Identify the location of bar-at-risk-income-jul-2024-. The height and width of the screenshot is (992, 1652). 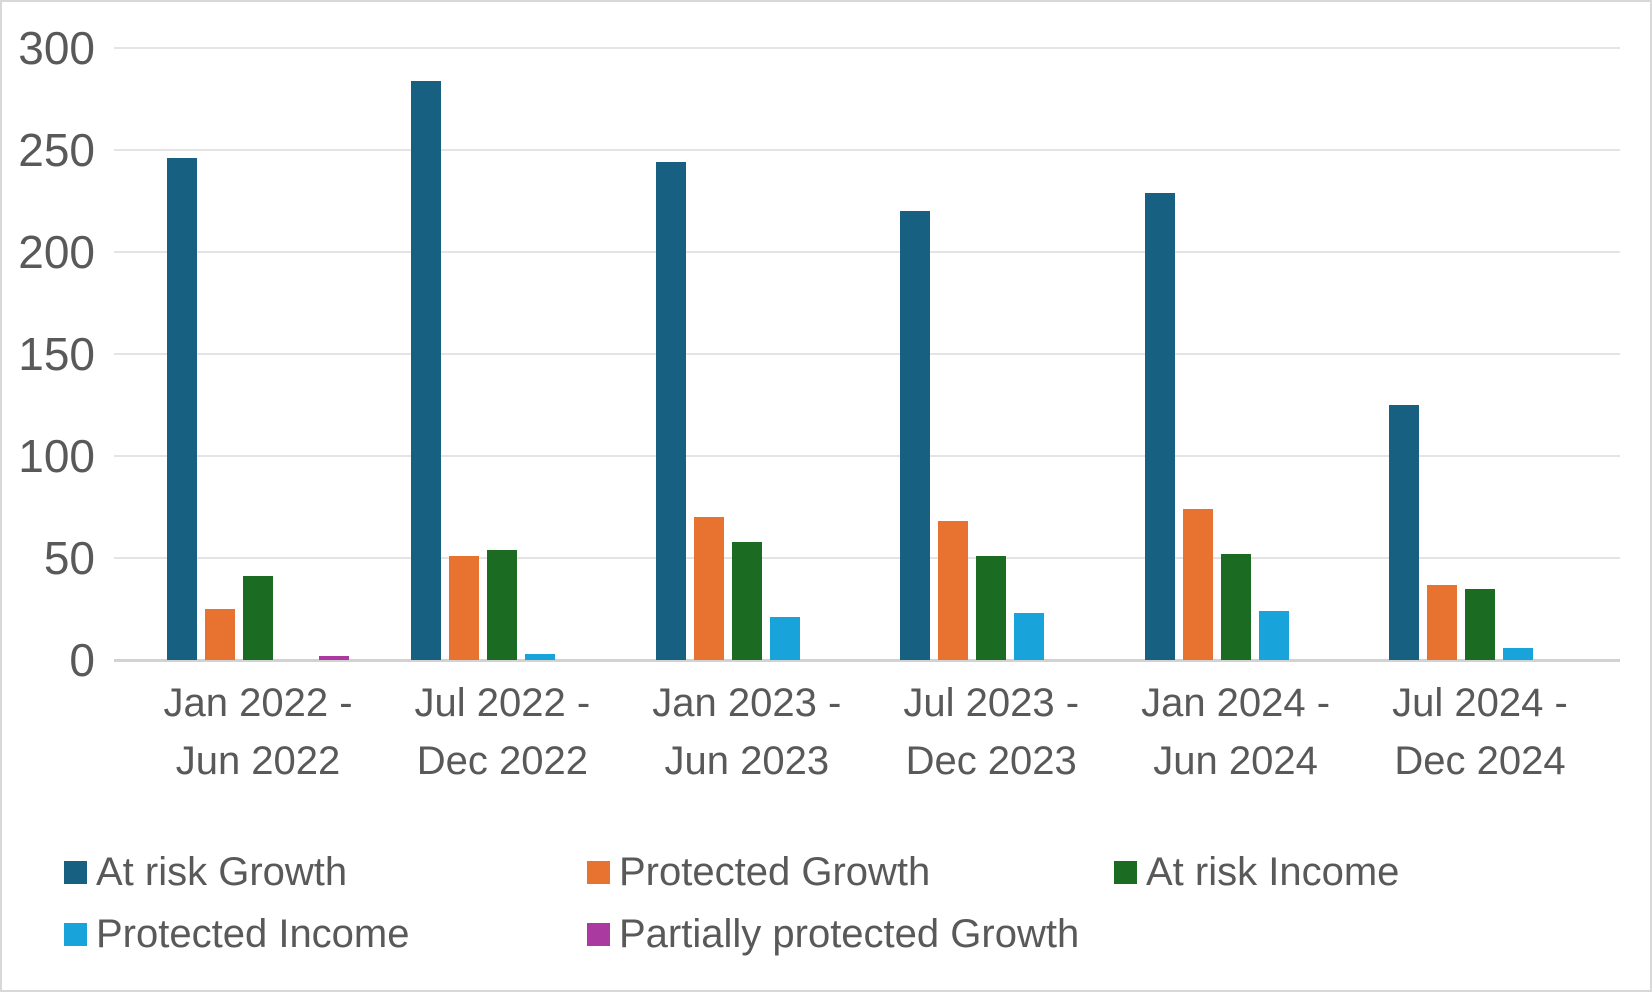
(1480, 624).